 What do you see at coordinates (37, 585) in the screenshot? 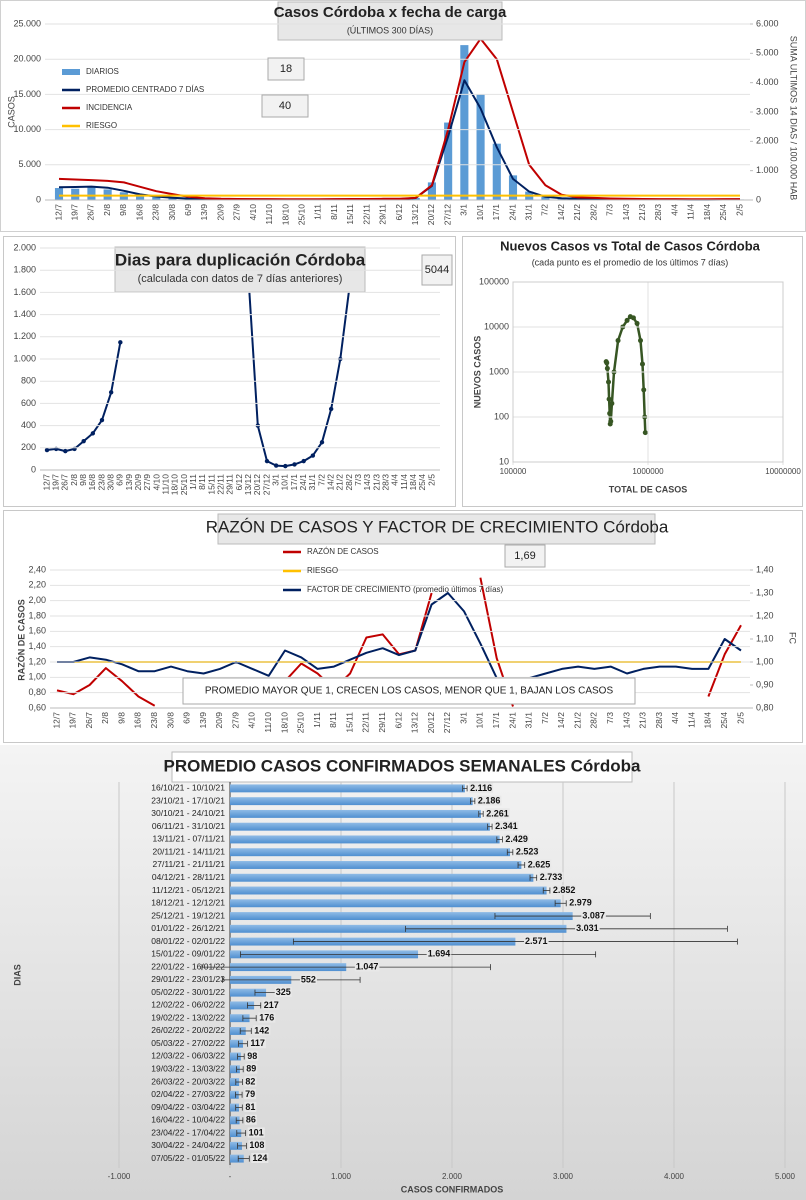
I see `y-tick-label: 2,20` at bounding box center [37, 585].